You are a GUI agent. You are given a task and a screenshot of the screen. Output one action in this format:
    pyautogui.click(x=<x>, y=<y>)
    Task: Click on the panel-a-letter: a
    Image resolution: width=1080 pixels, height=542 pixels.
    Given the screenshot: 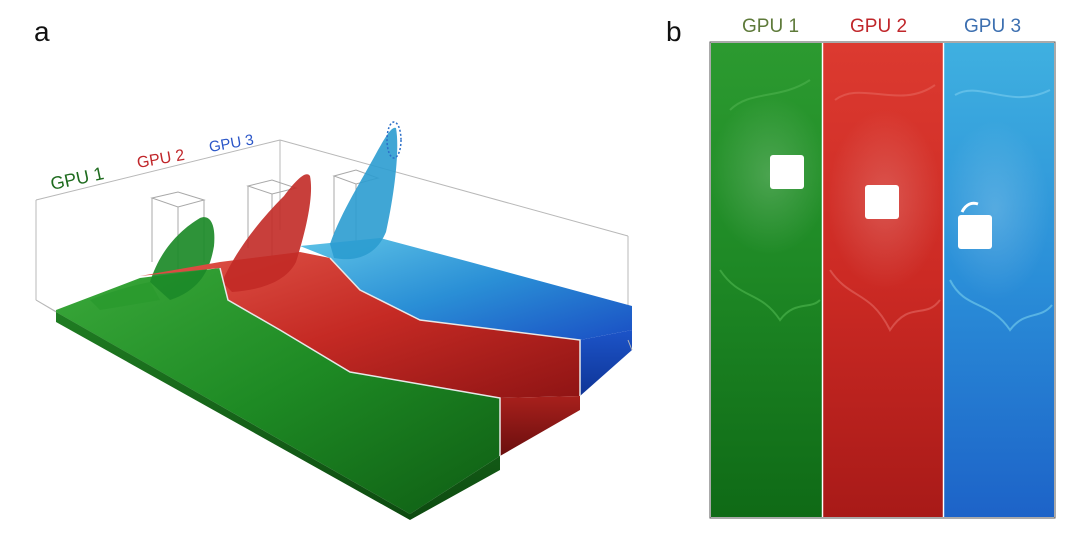 What is the action you would take?
    pyautogui.click(x=42, y=31)
    